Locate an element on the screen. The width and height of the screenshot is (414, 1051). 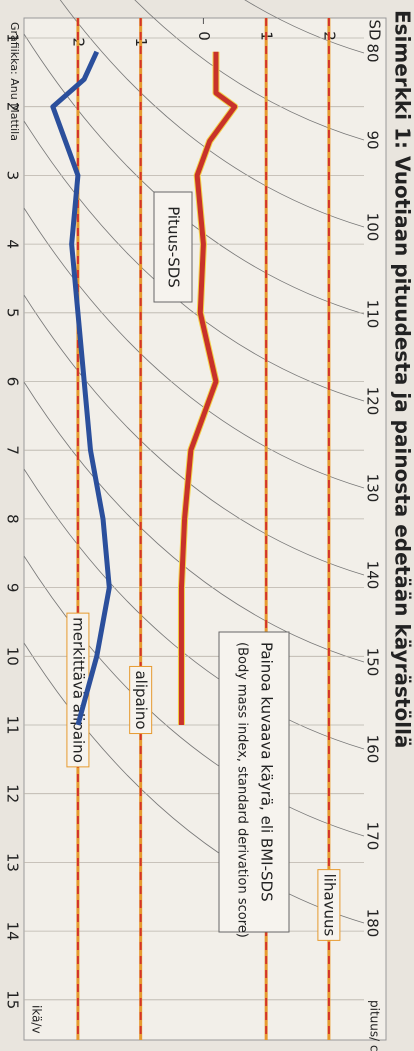
x-tick-label: 5 is located at coordinates (13, 313).